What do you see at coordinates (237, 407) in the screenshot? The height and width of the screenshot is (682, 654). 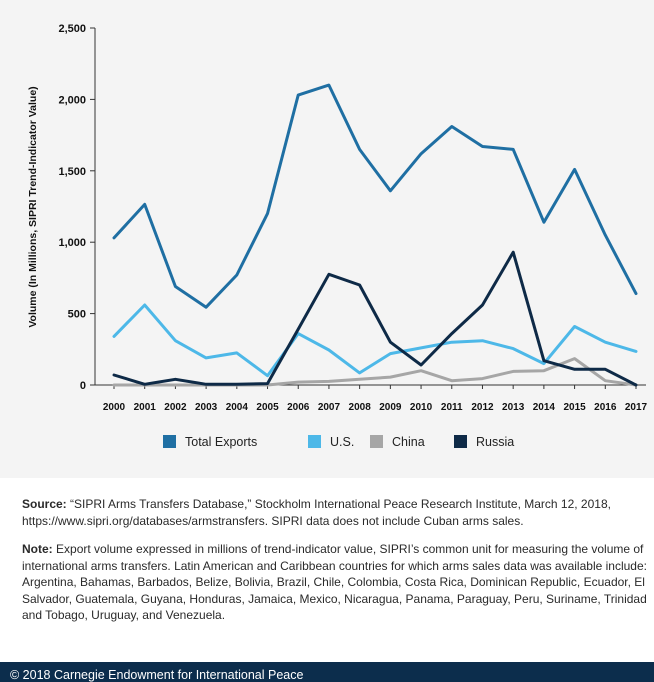 I see `x-tick-label: 2004` at bounding box center [237, 407].